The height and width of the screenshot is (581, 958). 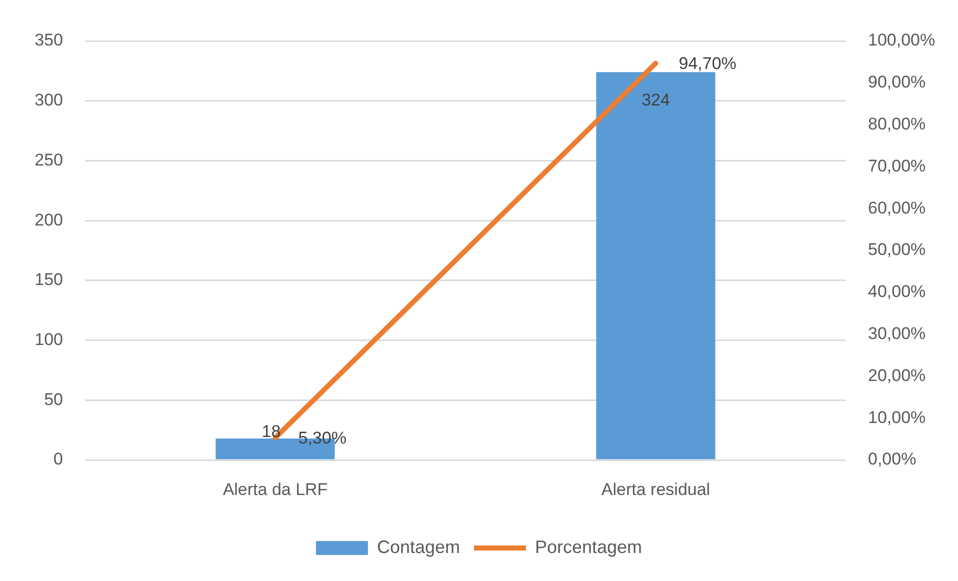 I want to click on y2-tick-label: 100,00%, so click(x=902, y=40).